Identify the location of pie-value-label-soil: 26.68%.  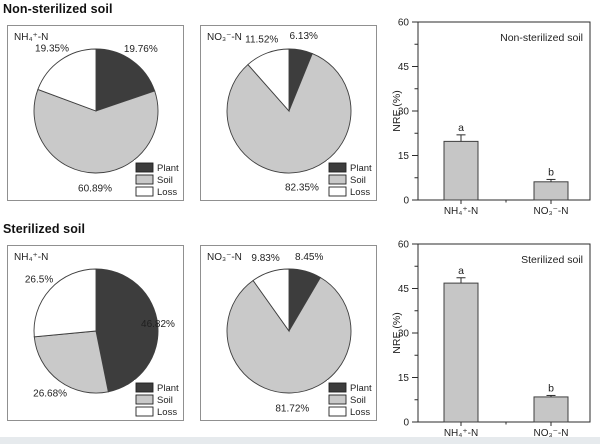
(50, 393).